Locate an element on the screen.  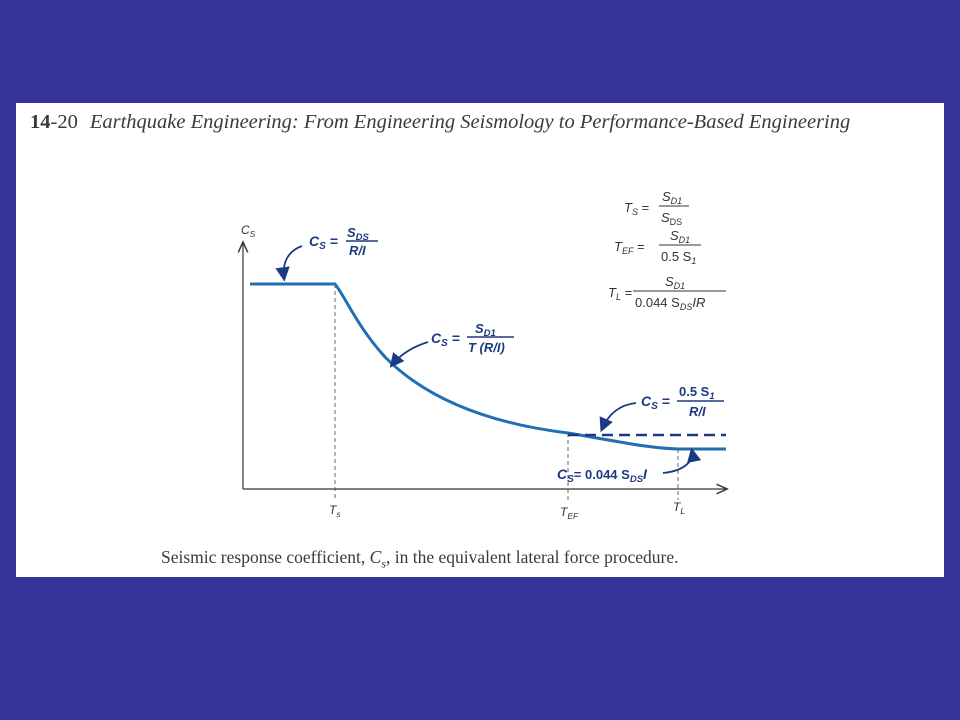
upper-limit-formula: CS = 0.5 S1 R/I is located at coordinates (682, 401).